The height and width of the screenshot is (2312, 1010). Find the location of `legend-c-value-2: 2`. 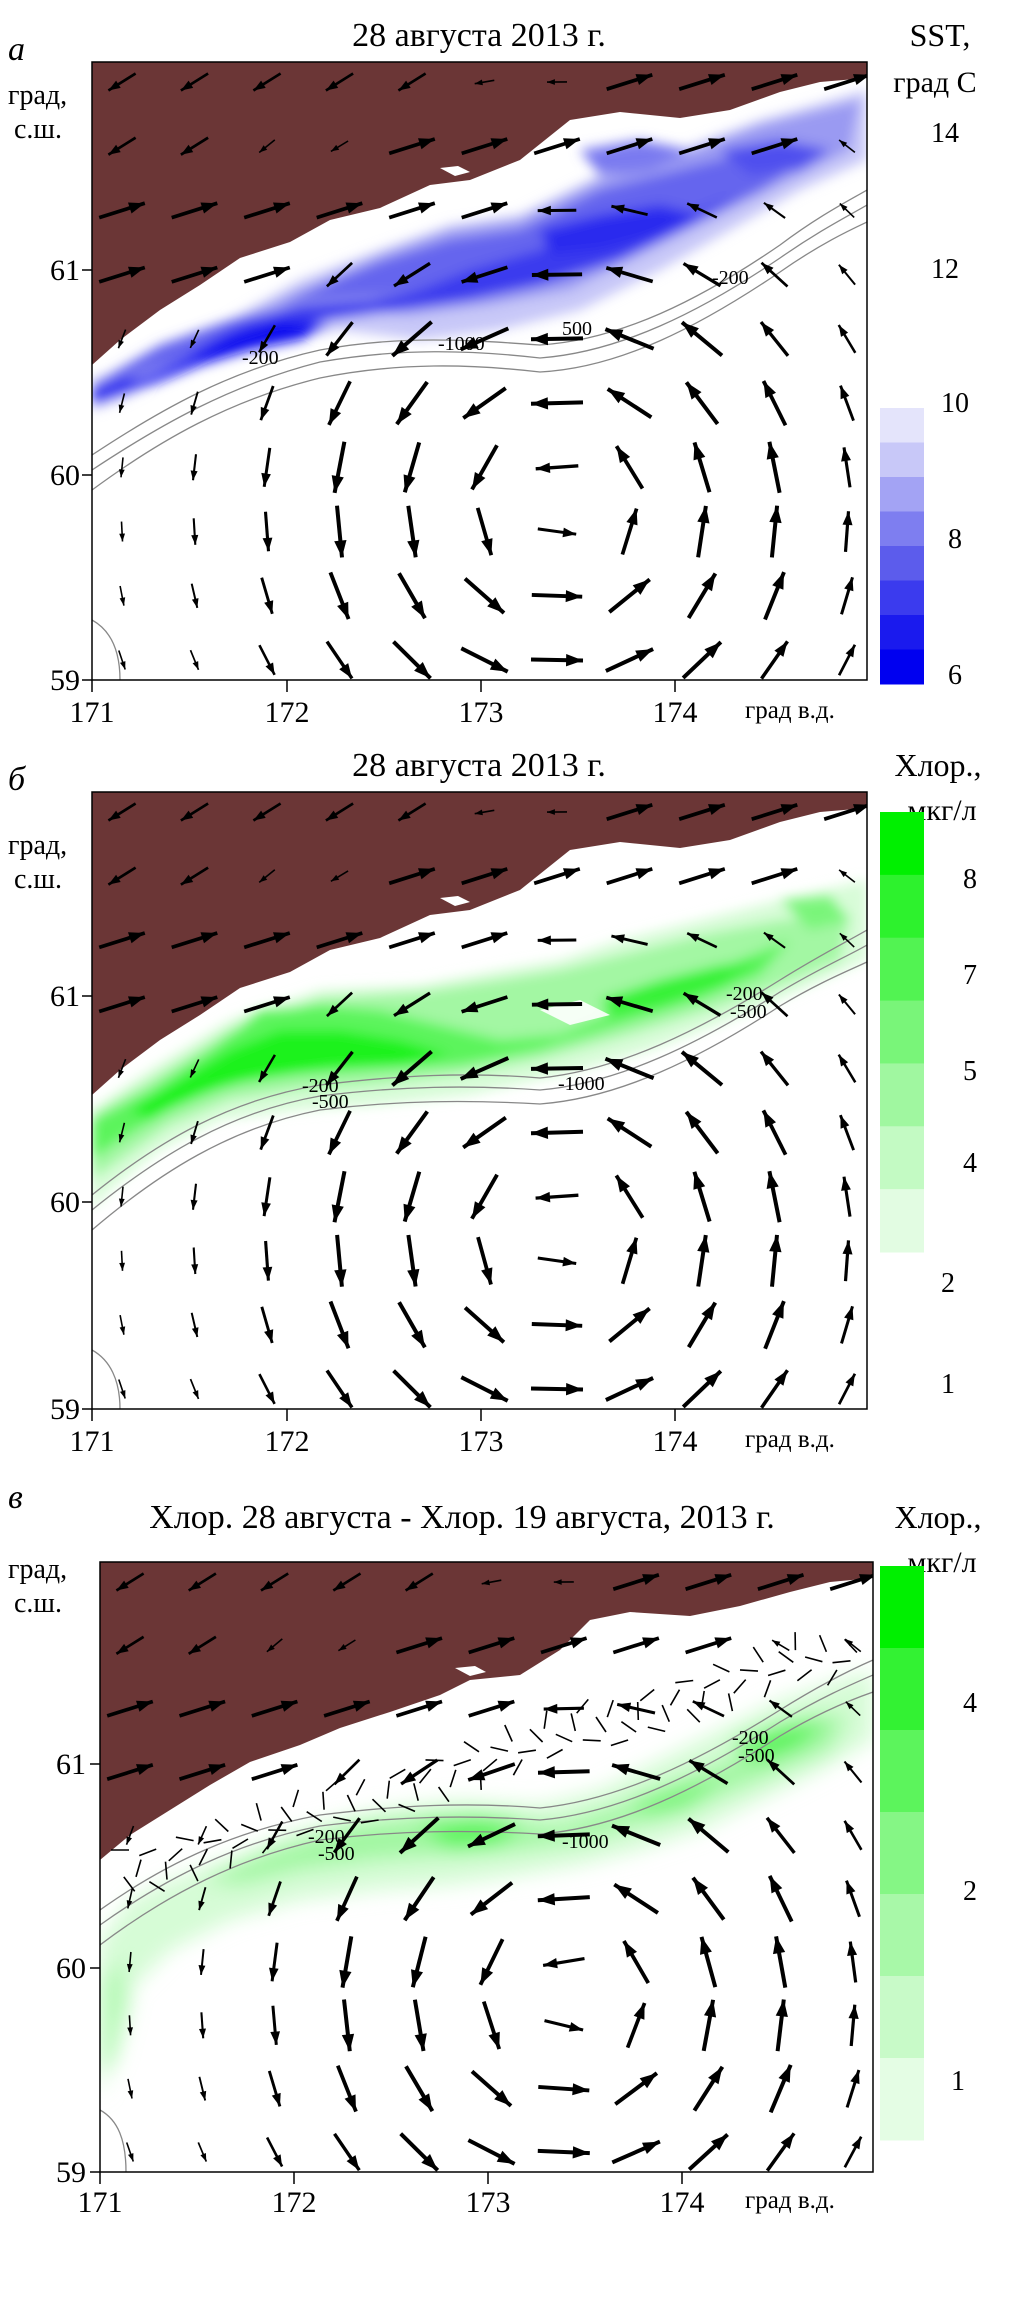

legend-c-value-2: 2 is located at coordinates (970, 1891).